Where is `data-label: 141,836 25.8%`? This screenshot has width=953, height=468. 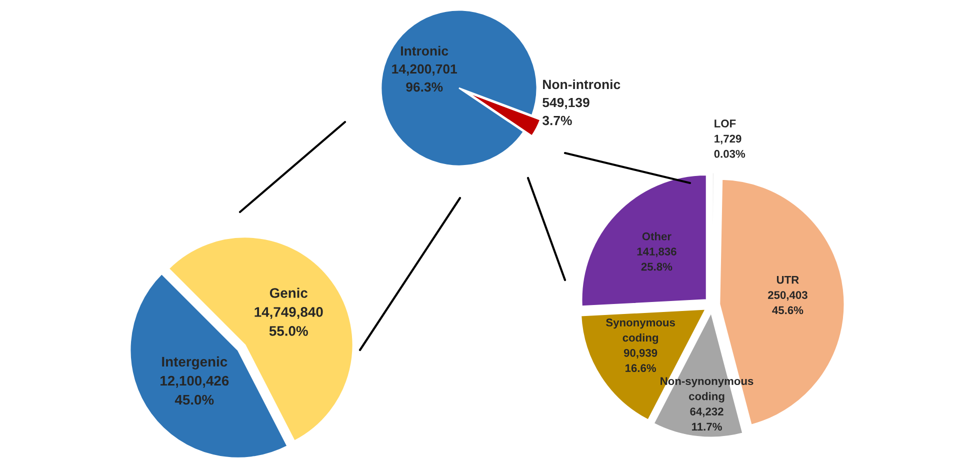 data-label: 141,836 25.8% is located at coordinates (656, 259).